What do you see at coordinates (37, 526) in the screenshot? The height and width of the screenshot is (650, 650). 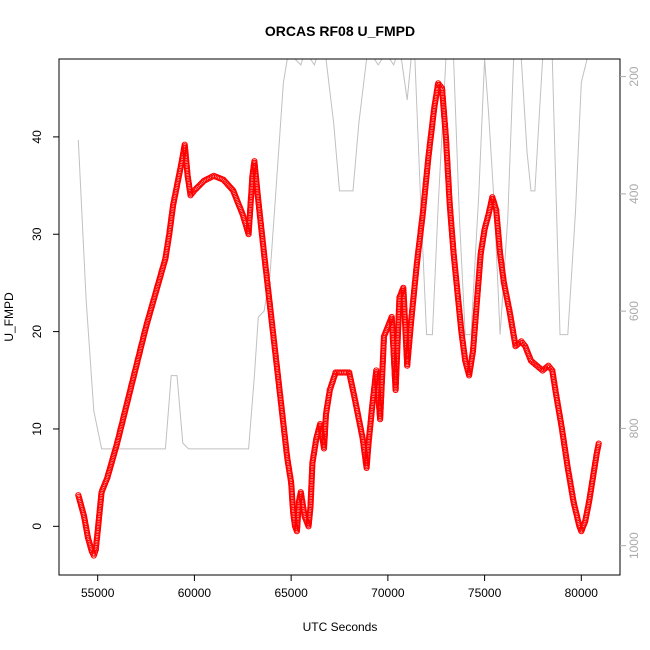 I see `y-tick-label: 0` at bounding box center [37, 526].